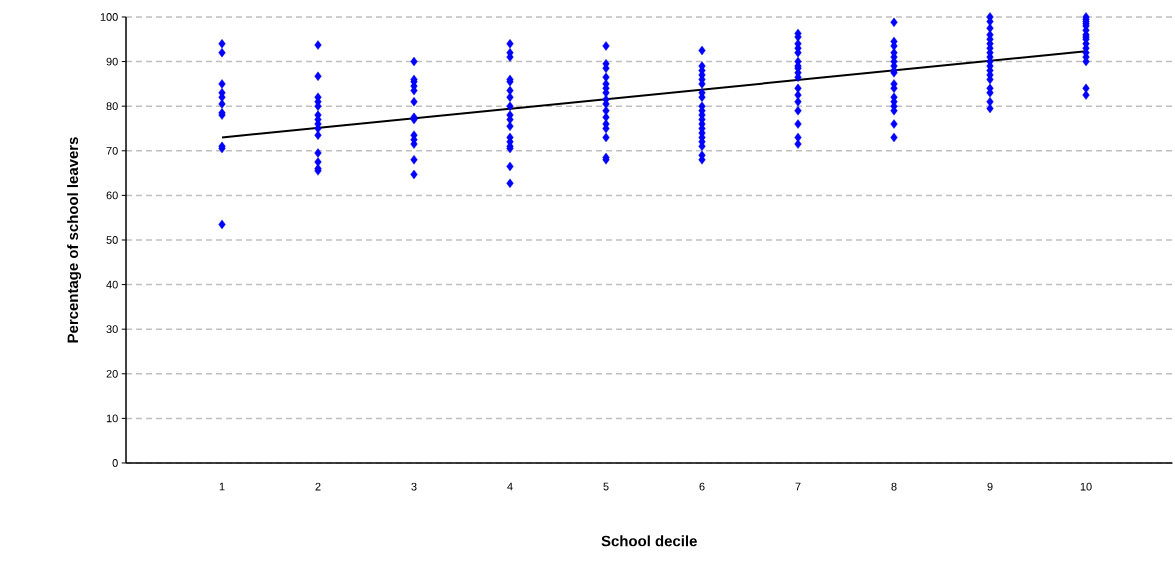  I want to click on x-tick-label: 2, so click(318, 486).